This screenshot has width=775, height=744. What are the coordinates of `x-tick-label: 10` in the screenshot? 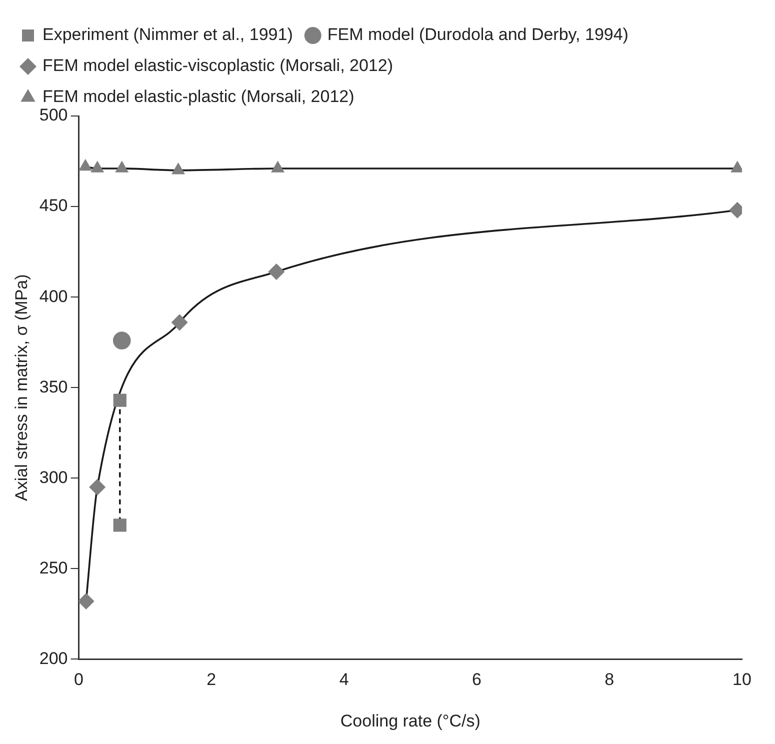 It's located at (742, 680).